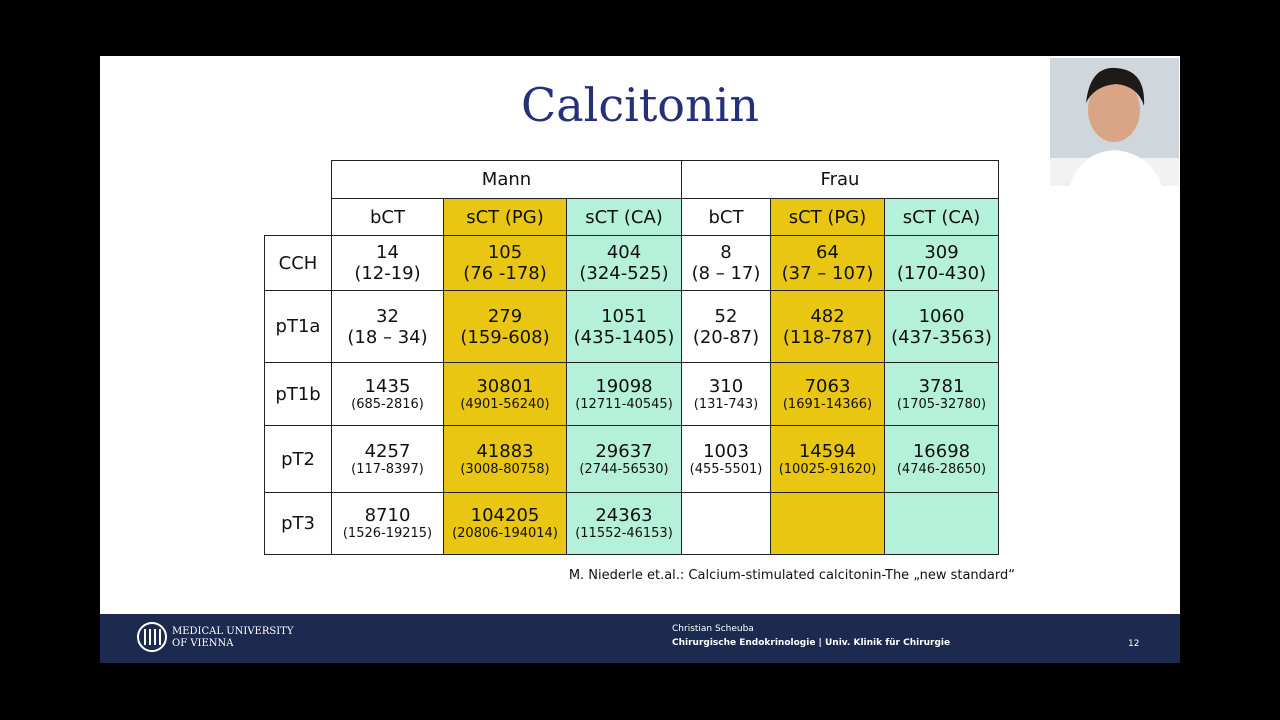 The image size is (1280, 720). I want to click on speaker-photo, so click(1114, 122).